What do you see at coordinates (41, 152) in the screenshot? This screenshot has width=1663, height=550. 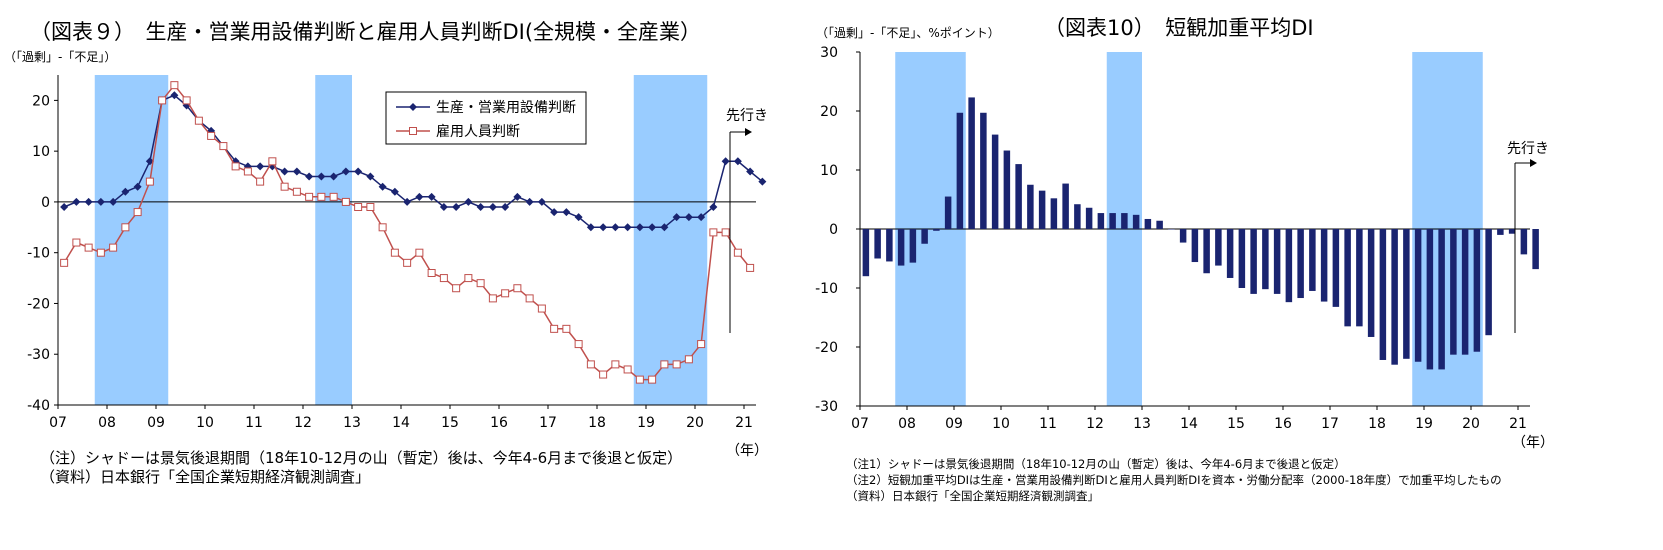 I see `y-tick-label: 10` at bounding box center [41, 152].